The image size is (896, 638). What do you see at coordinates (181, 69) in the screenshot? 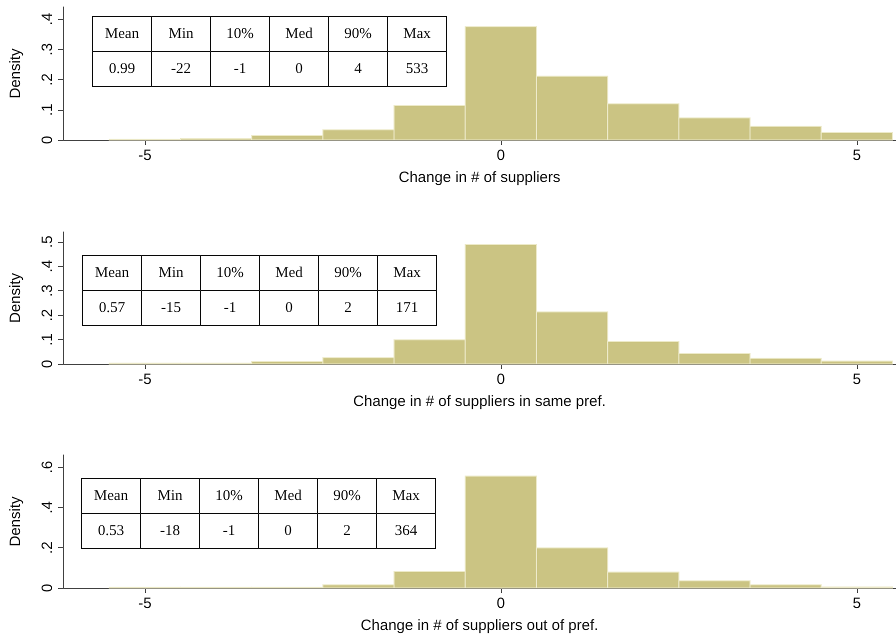
I see `annotation: -22` at bounding box center [181, 69].